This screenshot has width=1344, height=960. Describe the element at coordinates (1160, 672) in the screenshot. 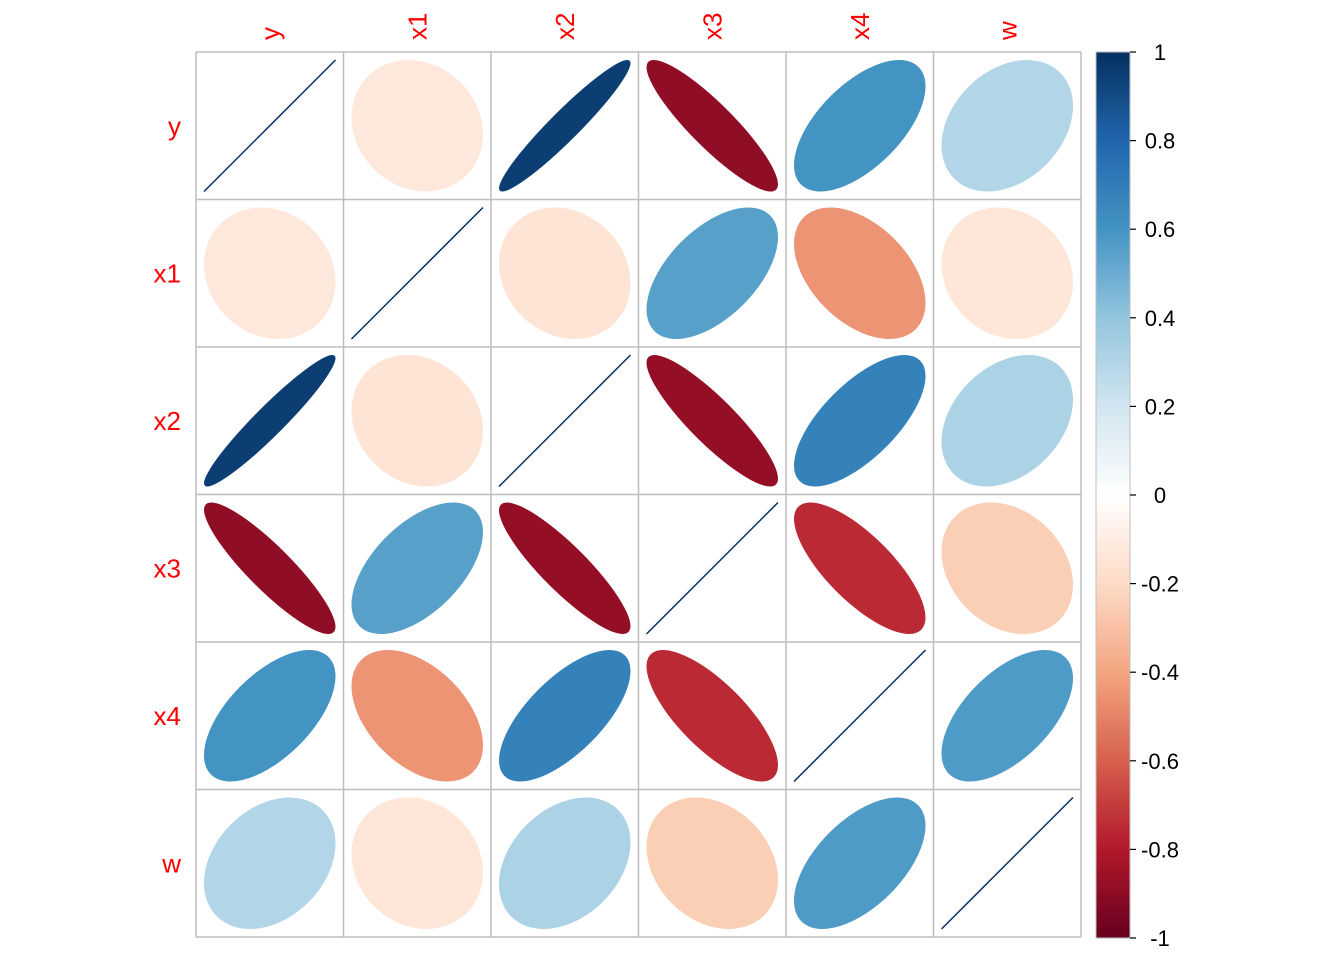

I see `colorbar-tick-label: -0.4` at that location.